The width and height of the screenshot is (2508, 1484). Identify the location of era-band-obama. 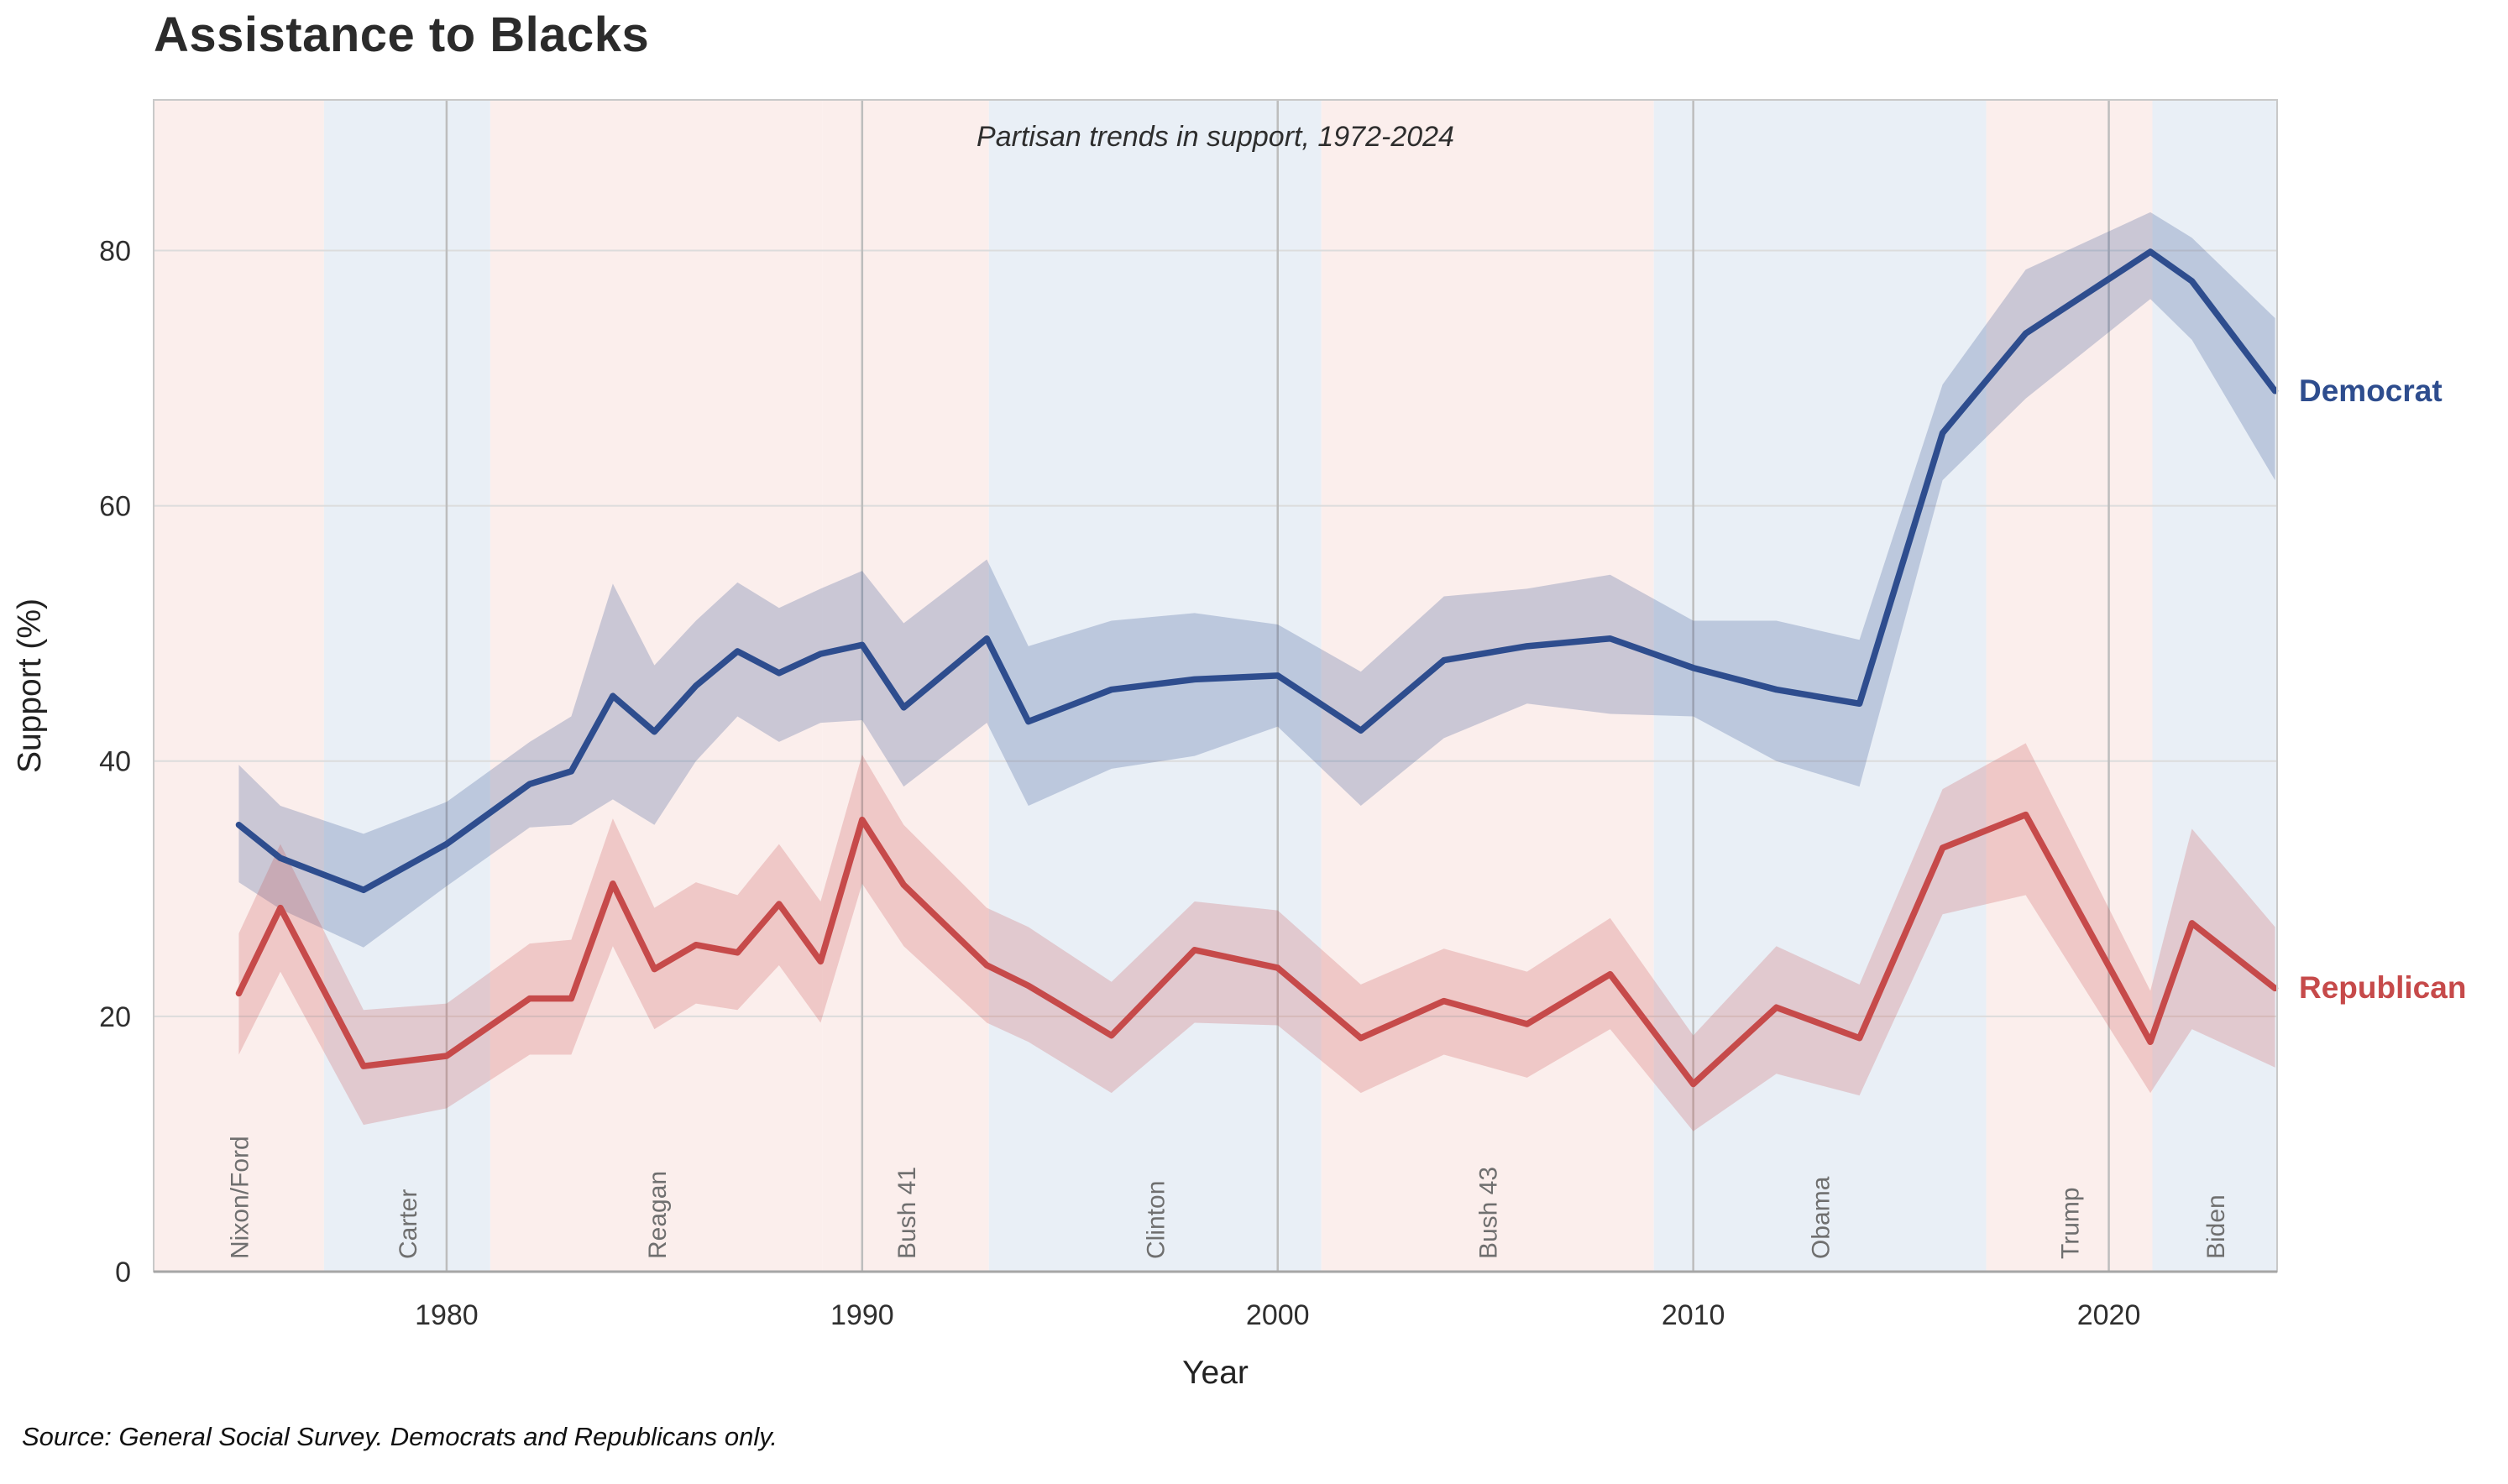
(1820, 686).